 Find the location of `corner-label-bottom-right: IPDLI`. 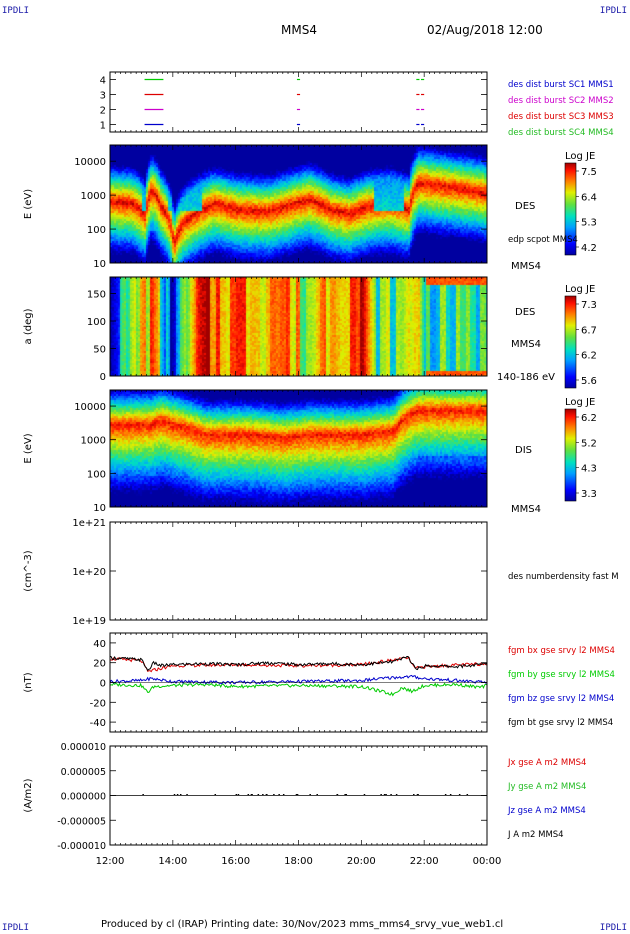

corner-label-bottom-right: IPDLI is located at coordinates (613, 928).